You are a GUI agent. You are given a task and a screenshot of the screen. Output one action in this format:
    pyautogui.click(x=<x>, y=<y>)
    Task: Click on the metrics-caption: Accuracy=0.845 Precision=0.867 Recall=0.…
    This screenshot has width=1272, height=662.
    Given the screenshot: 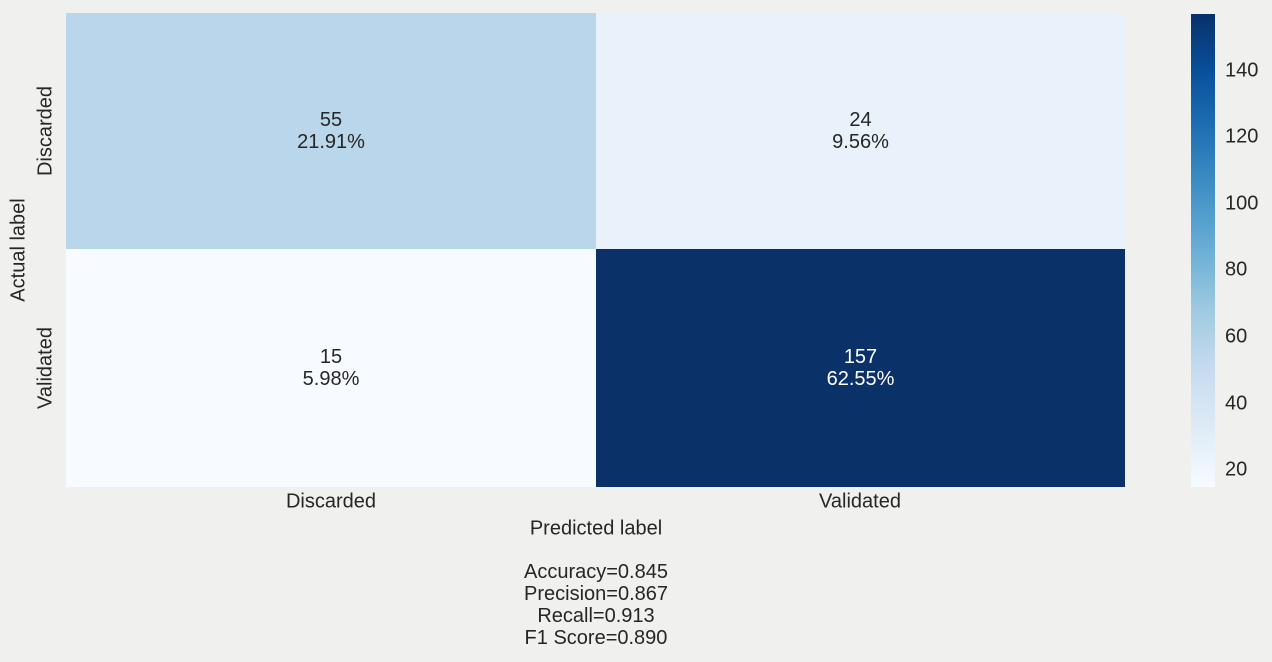 What is the action you would take?
    pyautogui.click(x=596, y=605)
    